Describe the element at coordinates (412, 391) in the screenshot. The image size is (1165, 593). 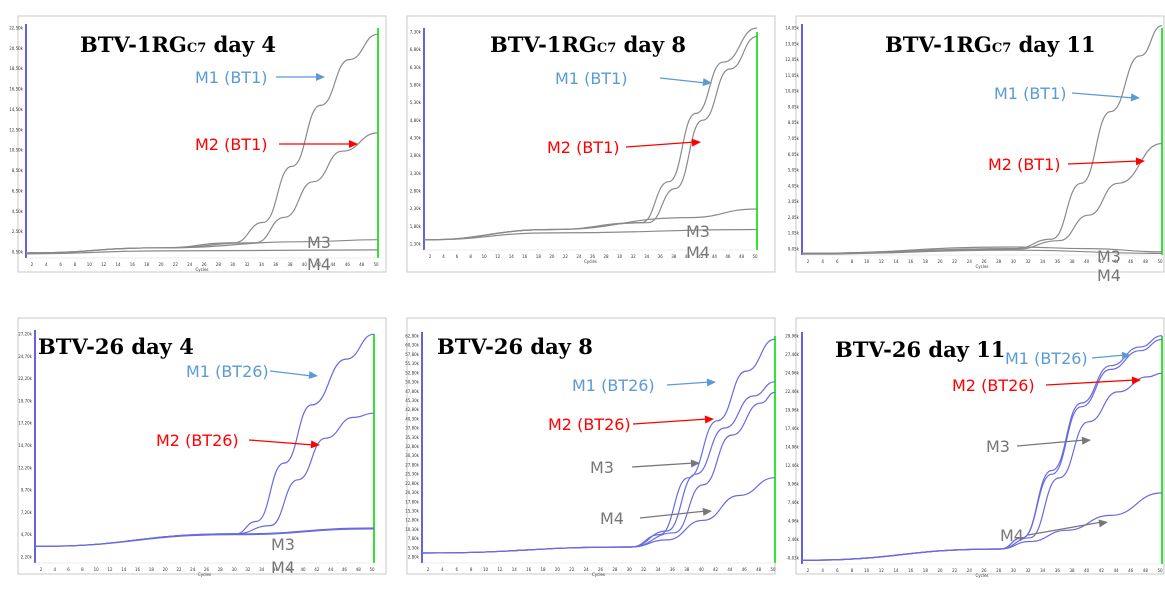
I see `y-tick-label: 47,80k` at that location.